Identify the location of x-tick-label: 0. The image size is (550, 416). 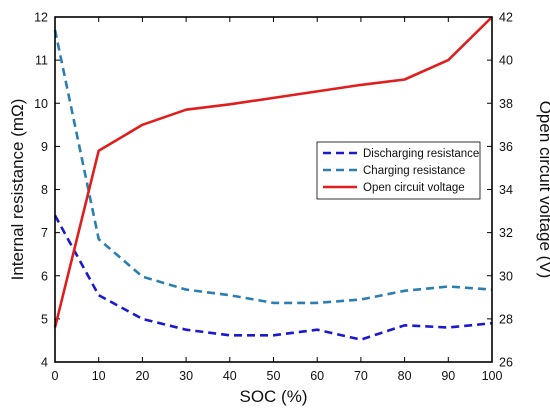
(55, 376).